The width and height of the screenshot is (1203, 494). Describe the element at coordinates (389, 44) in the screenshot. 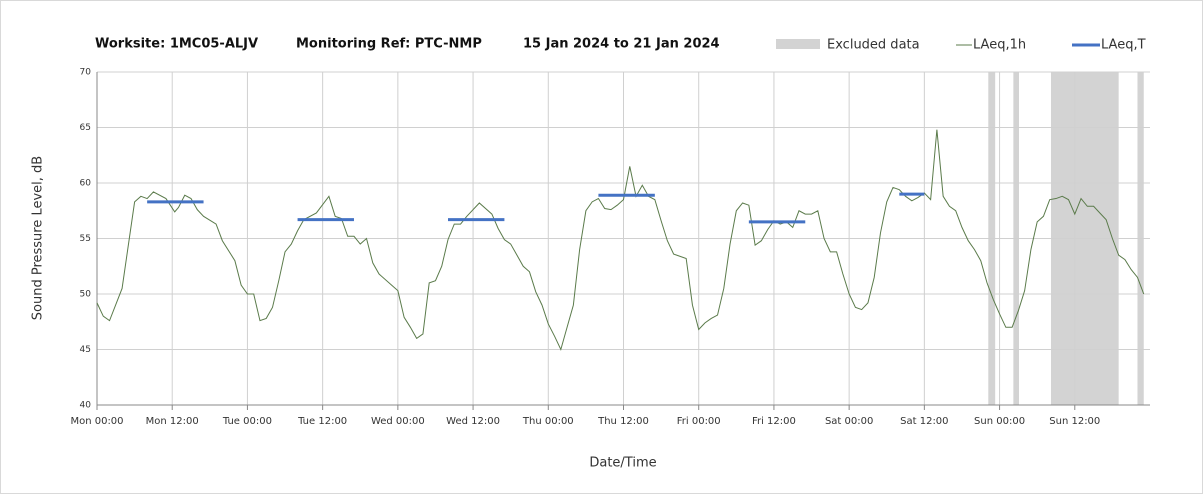

I see `title-ref: Monitoring Ref: PTC-NMP` at that location.